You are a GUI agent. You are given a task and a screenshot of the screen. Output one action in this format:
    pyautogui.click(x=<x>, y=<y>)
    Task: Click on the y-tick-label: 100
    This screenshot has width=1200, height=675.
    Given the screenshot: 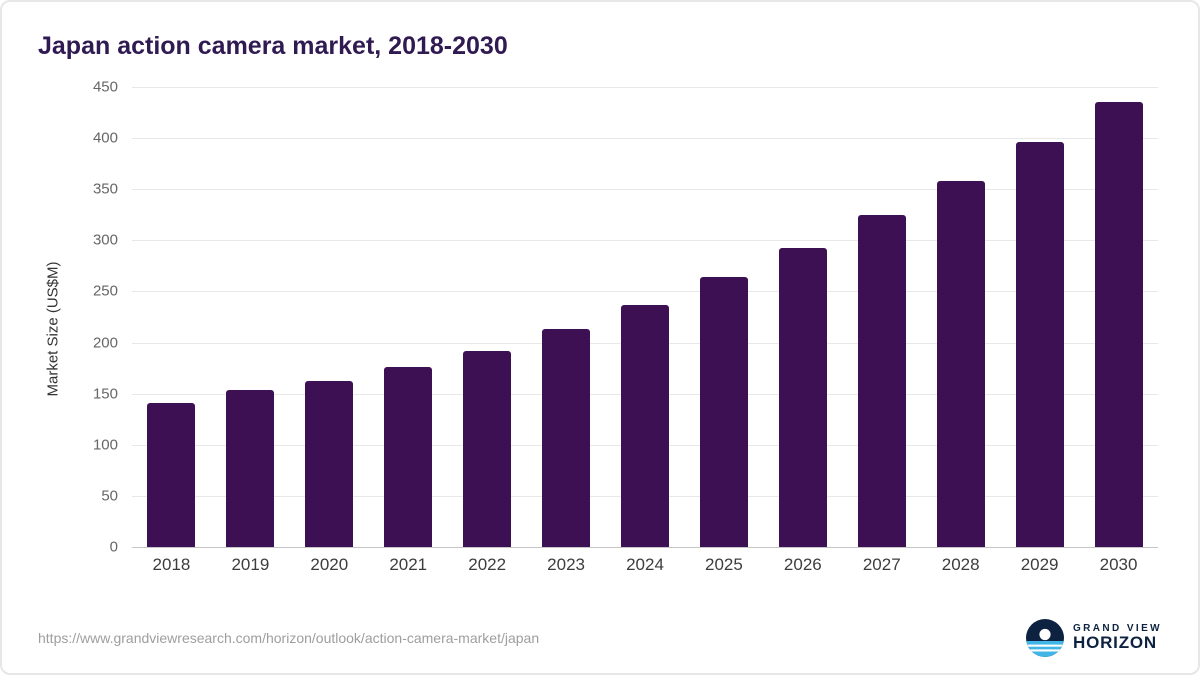 What is the action you would take?
    pyautogui.click(x=105, y=445)
    